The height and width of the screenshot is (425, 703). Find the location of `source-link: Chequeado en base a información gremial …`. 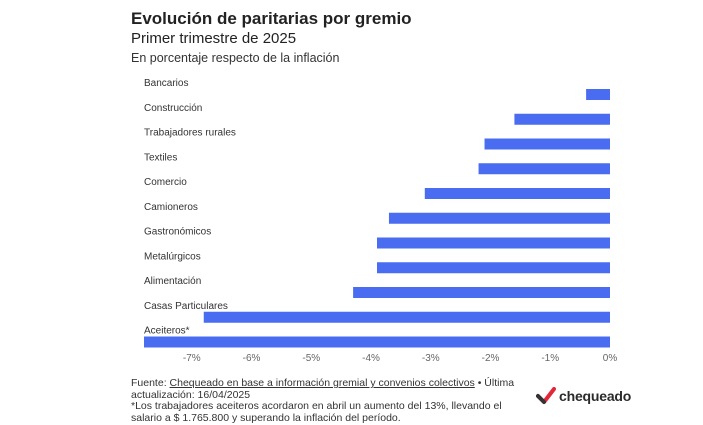

source-link: Chequeado en base a información gremial … is located at coordinates (322, 383).